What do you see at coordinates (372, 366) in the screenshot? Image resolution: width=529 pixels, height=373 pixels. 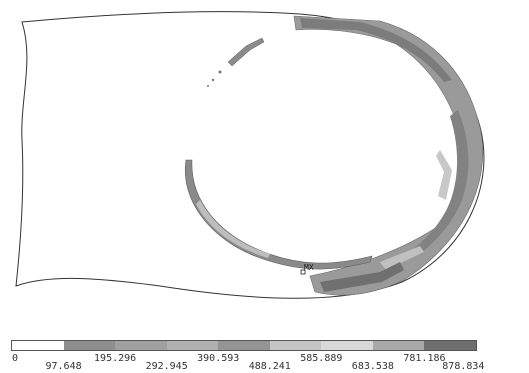 I see `legend-tick-label: 683.538` at bounding box center [372, 366].